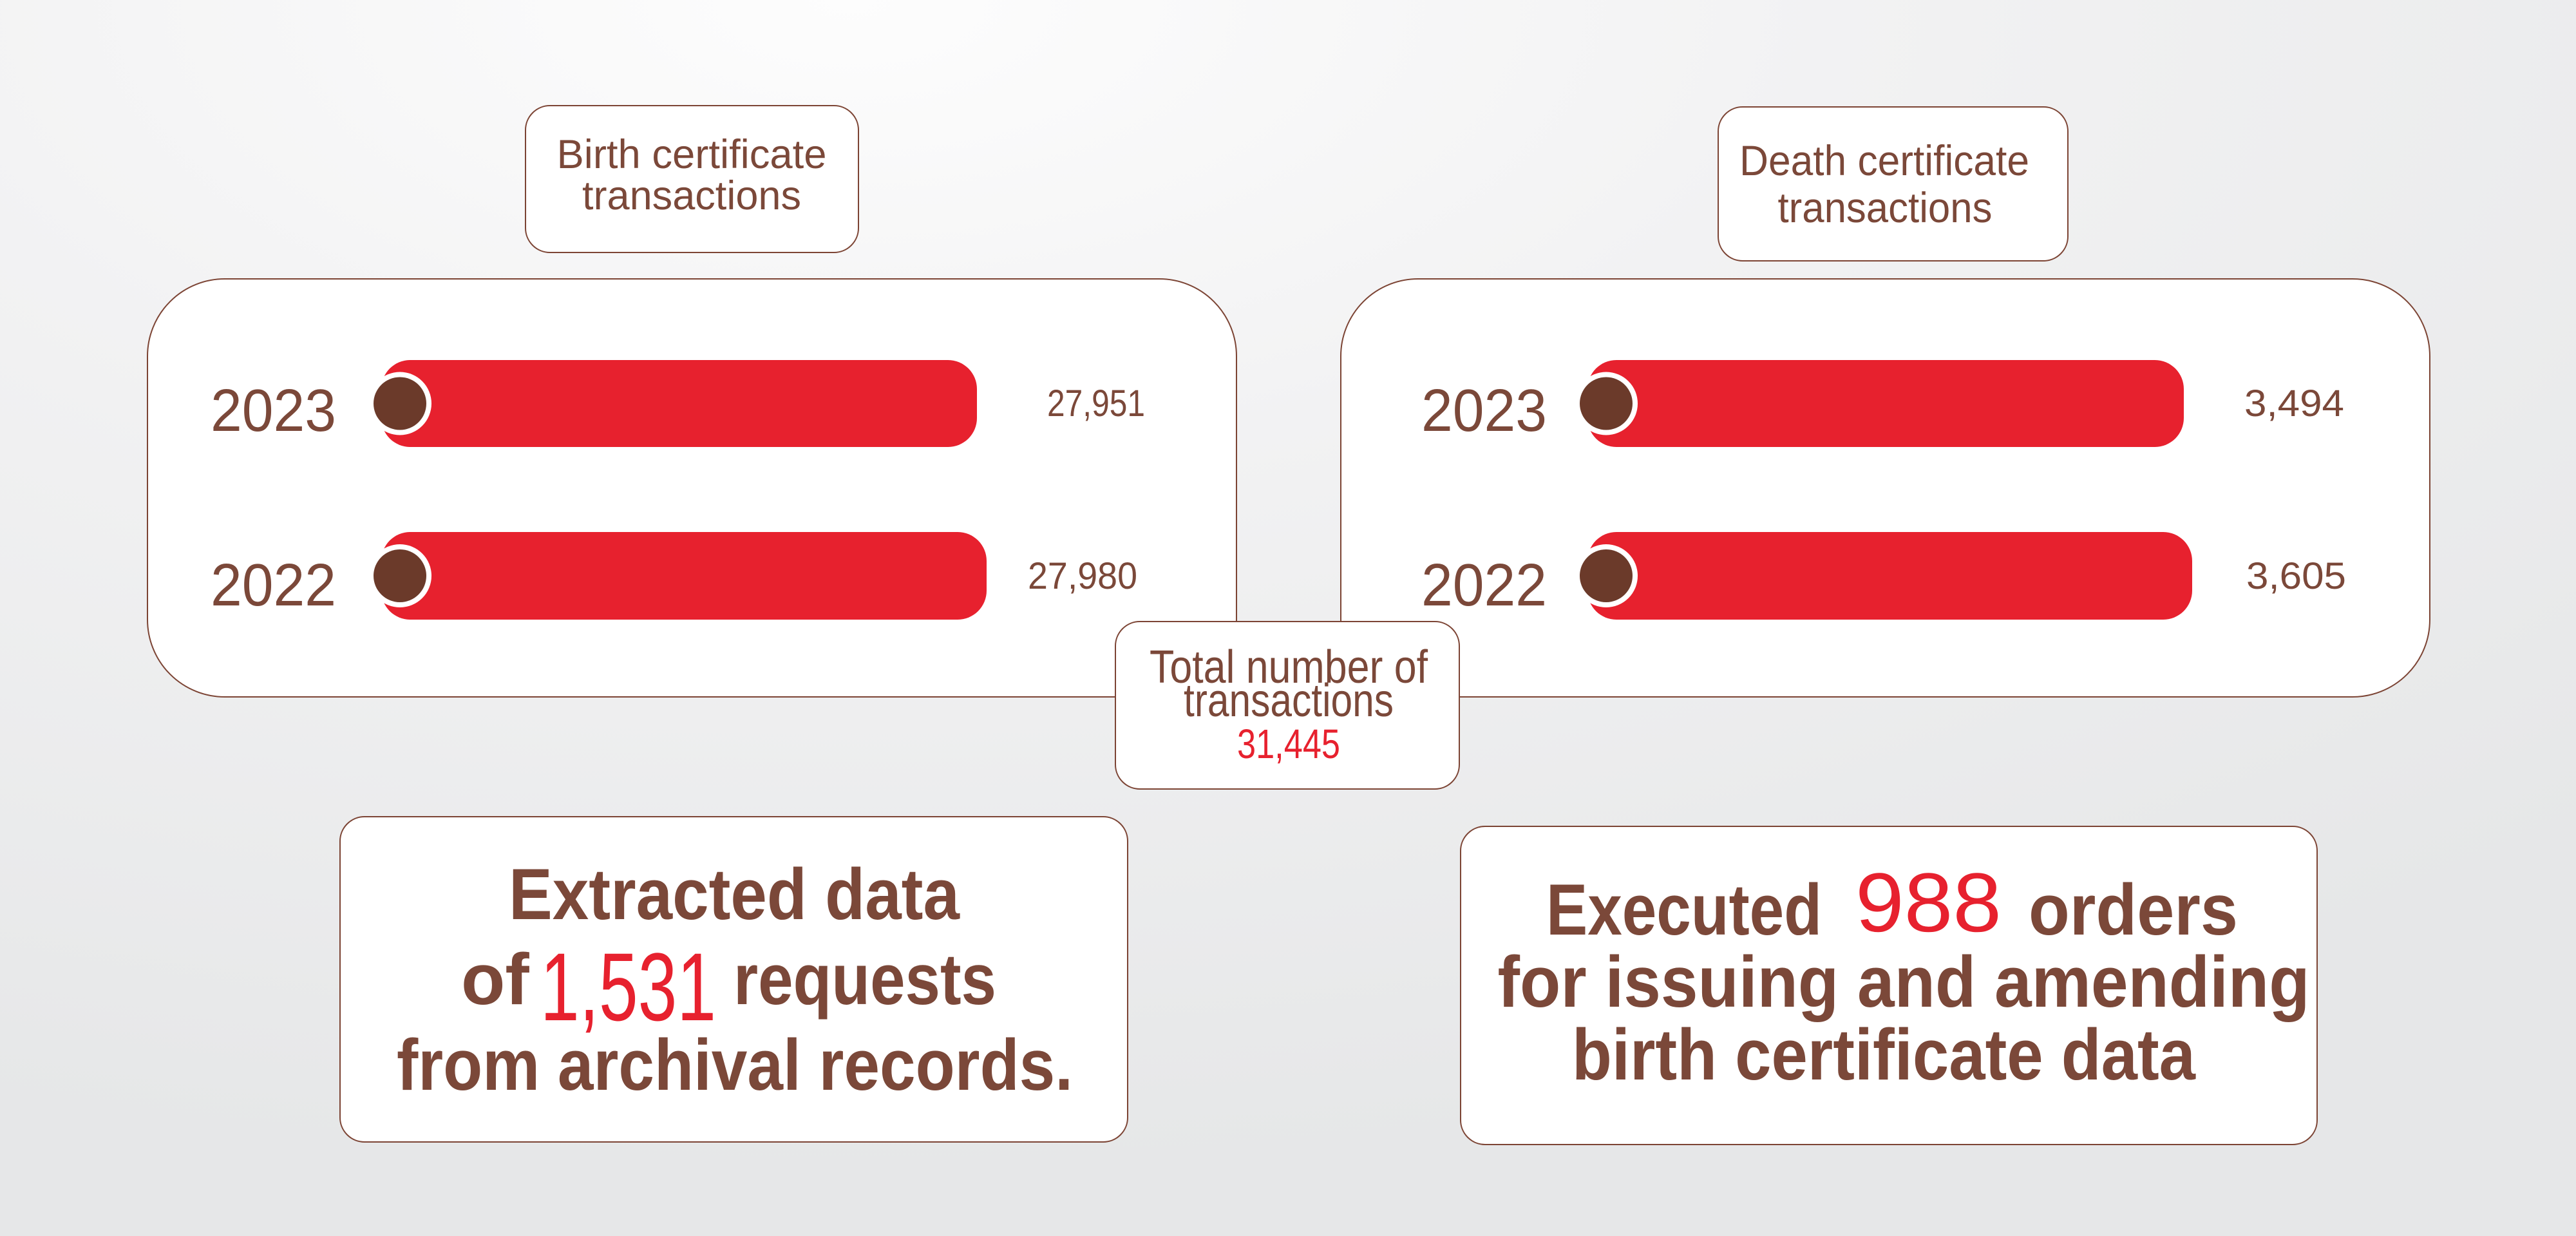 The image size is (2576, 1236). What do you see at coordinates (865, 979) in the screenshot?
I see `svg-text: requests` at bounding box center [865, 979].